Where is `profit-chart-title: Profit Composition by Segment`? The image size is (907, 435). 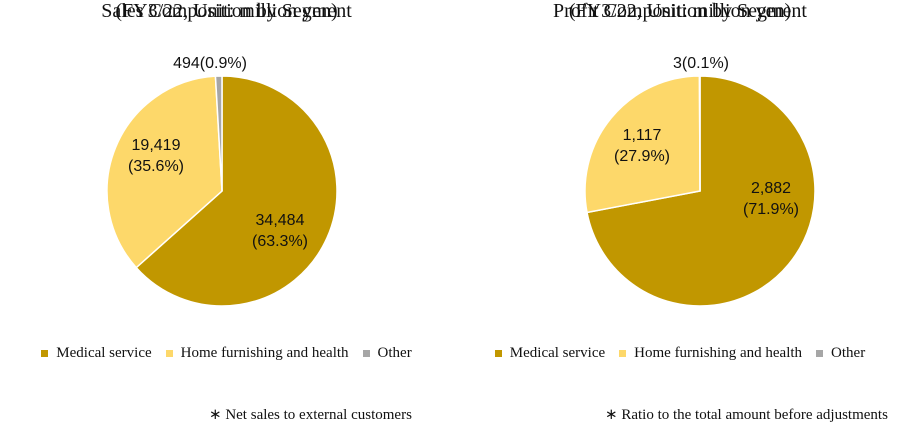 profit-chart-title: Profit Composition by Segment is located at coordinates (680, 11).